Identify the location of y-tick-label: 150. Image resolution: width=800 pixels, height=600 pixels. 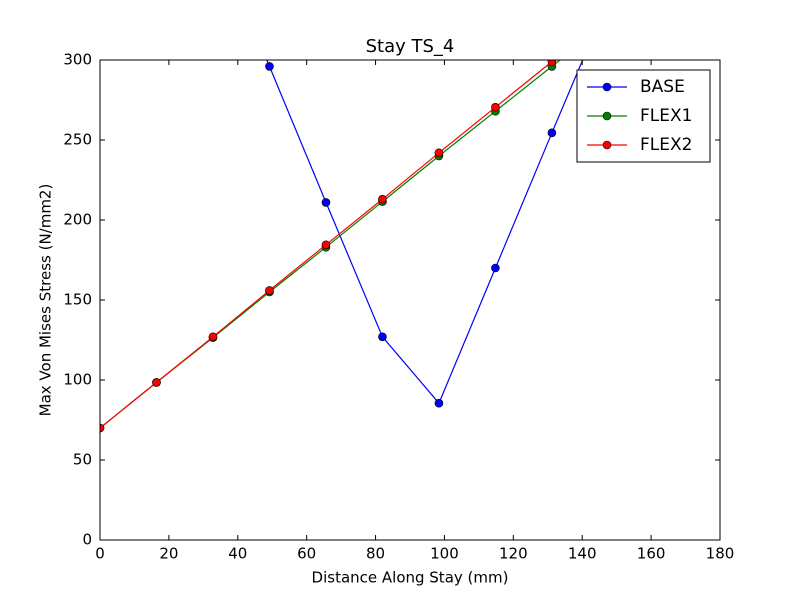
(77, 300).